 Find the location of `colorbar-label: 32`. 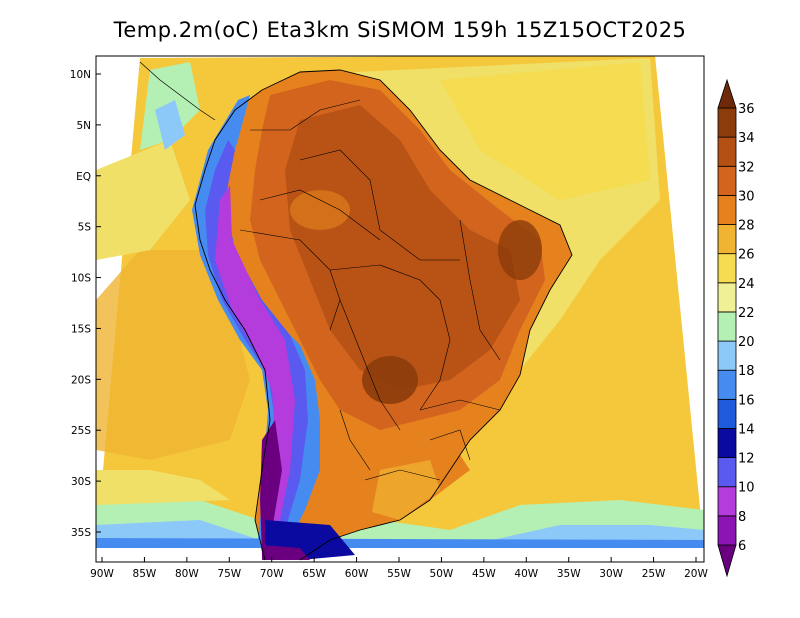

colorbar-label: 32 is located at coordinates (746, 167).